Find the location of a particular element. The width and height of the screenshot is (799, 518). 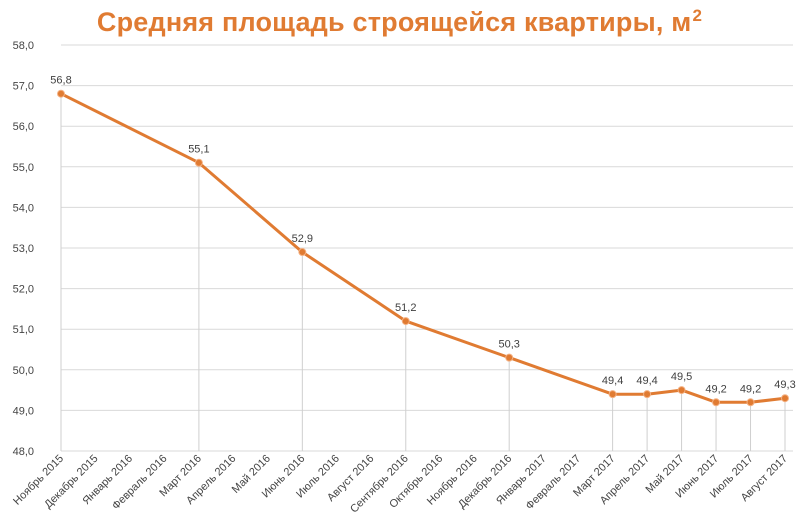

data-label: 56,8 is located at coordinates (60, 81).